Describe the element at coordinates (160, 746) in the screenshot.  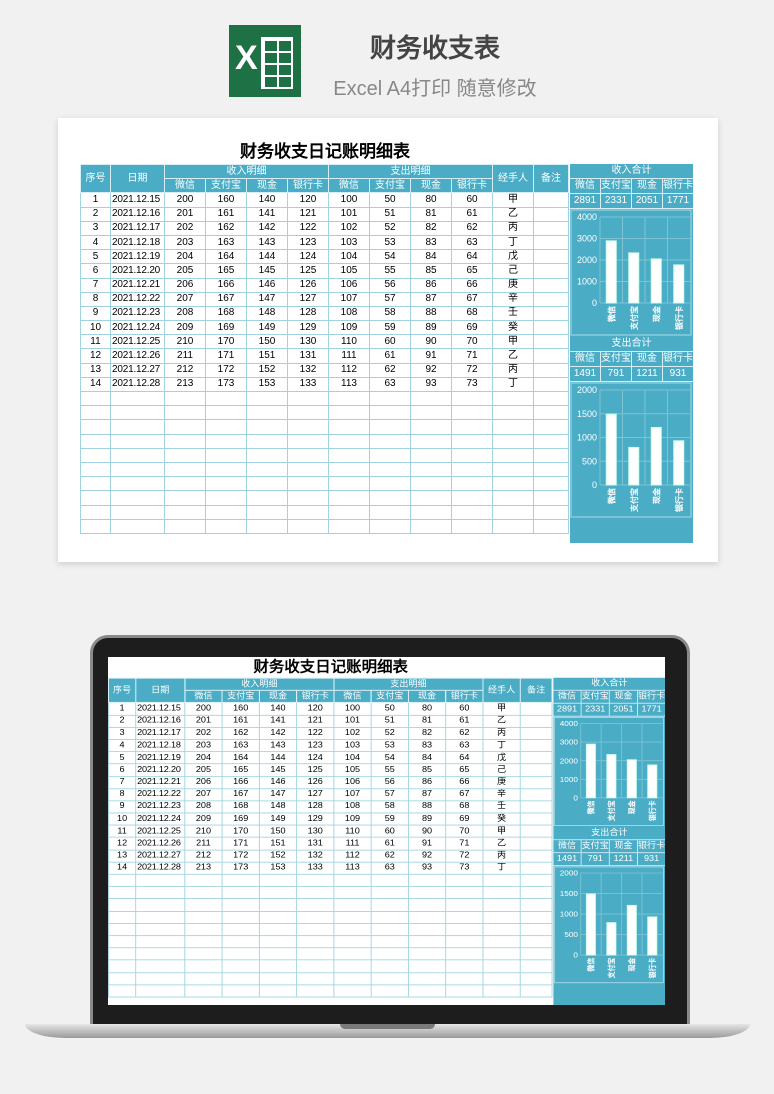
I see `table-cell: 2021.12.18` at that location.